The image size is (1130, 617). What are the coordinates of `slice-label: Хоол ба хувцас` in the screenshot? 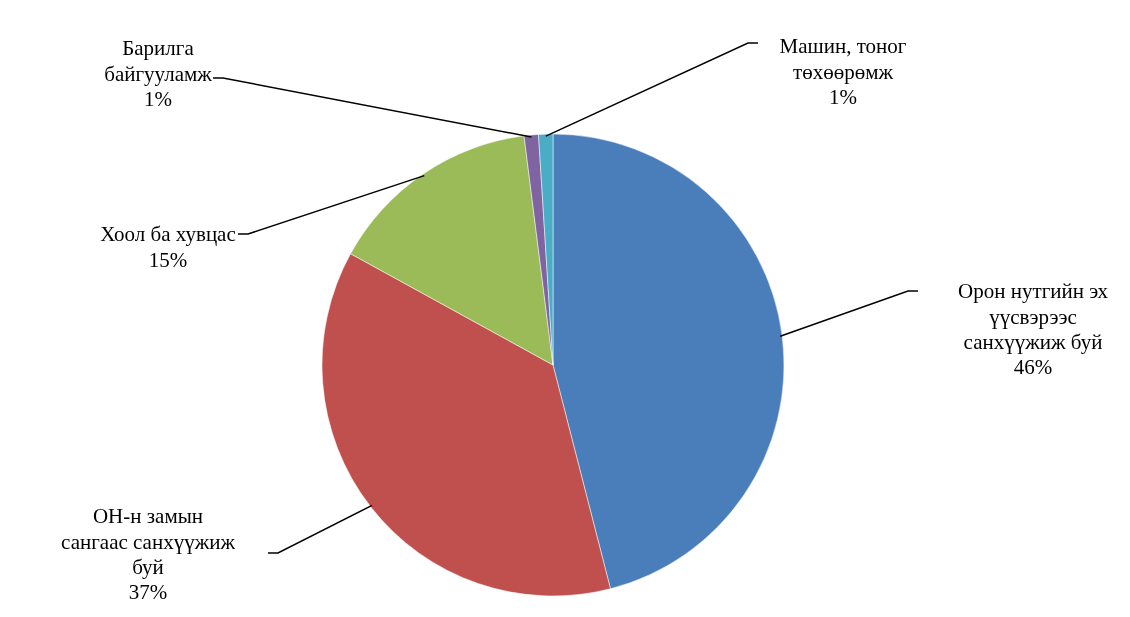 It's located at (168, 234).